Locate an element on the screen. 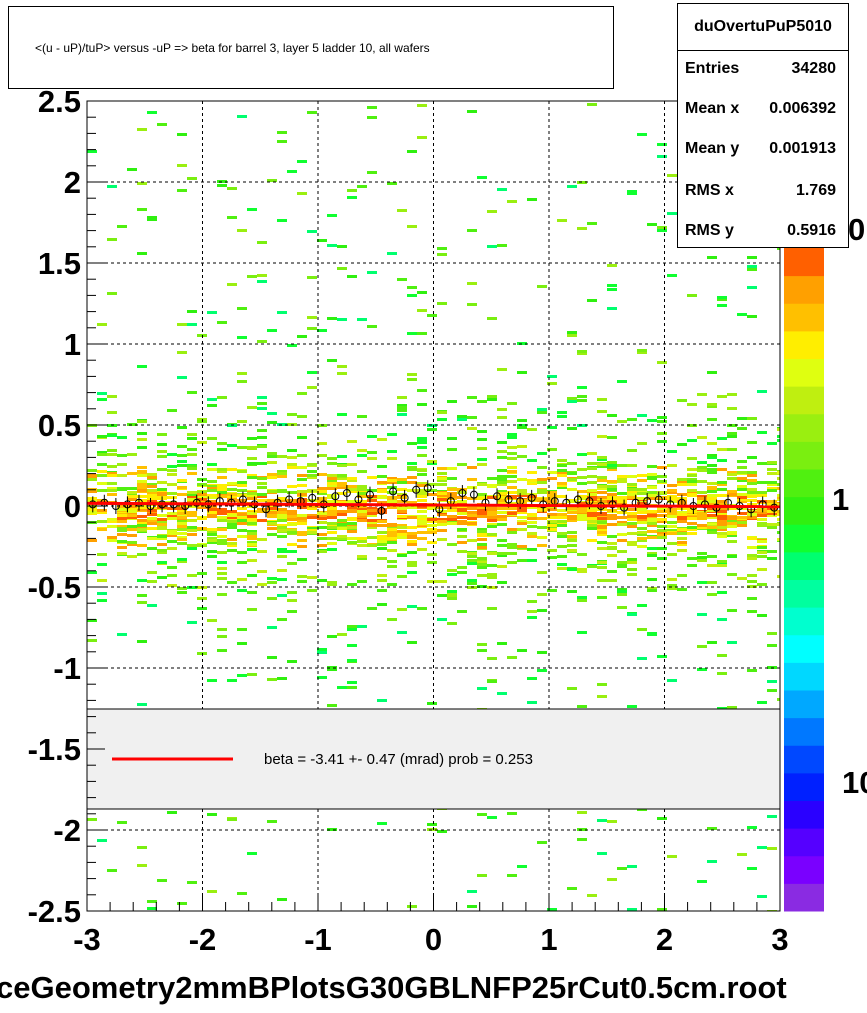  x-tick-label: 3 is located at coordinates (779, 939).